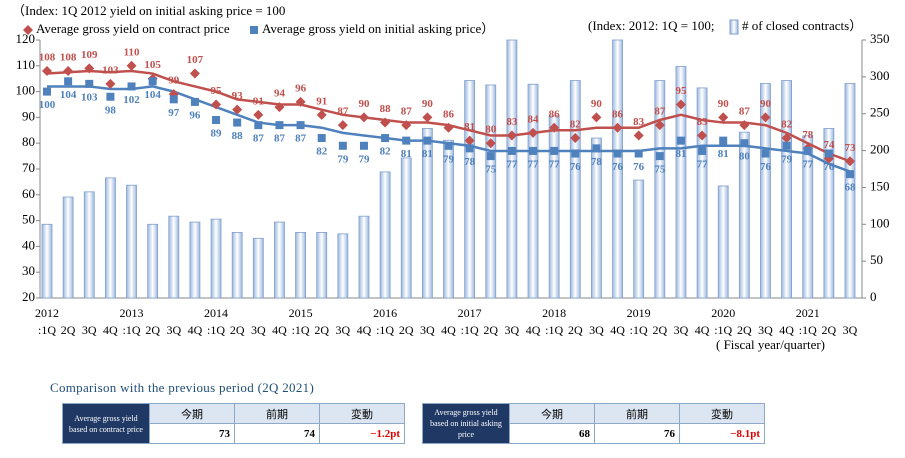 This screenshot has height=458, width=905. I want to click on data-label: 82, so click(787, 125).